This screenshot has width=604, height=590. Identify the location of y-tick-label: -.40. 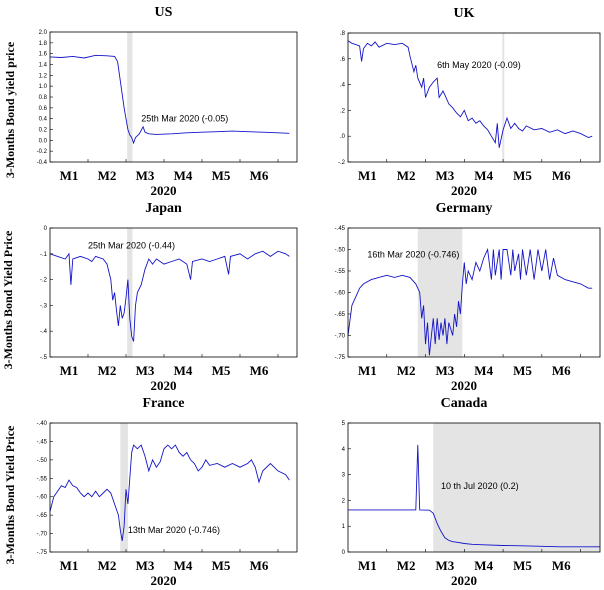
(42, 424).